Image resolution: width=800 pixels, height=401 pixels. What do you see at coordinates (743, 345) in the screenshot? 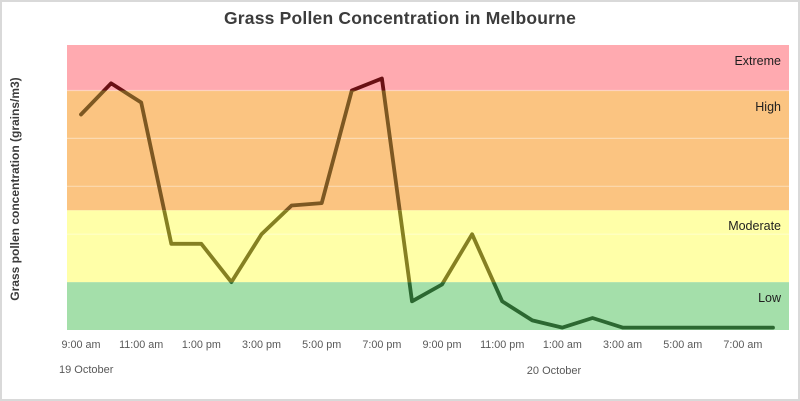
I see `x-tick-label: 7:00 am` at bounding box center [743, 345].